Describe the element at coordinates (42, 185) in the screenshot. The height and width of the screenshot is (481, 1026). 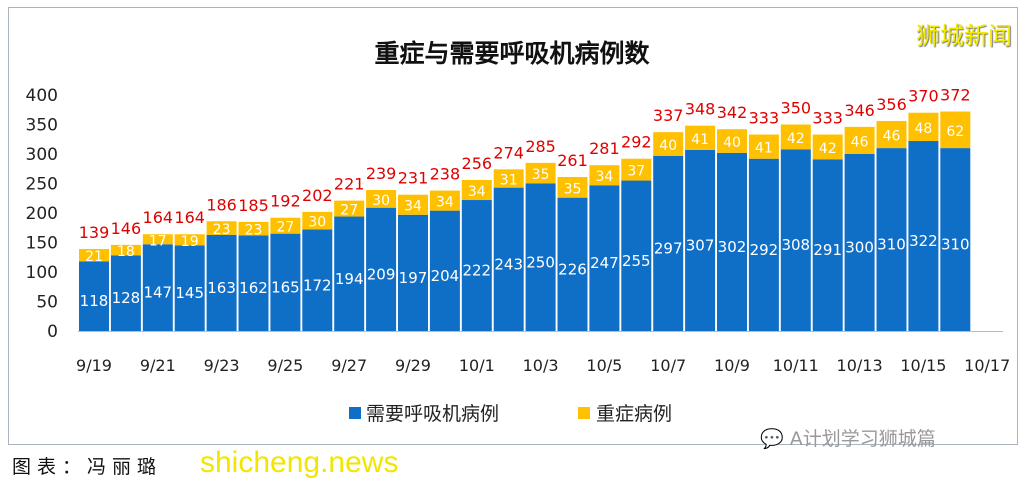
I see `y-tick-label: 250` at that location.